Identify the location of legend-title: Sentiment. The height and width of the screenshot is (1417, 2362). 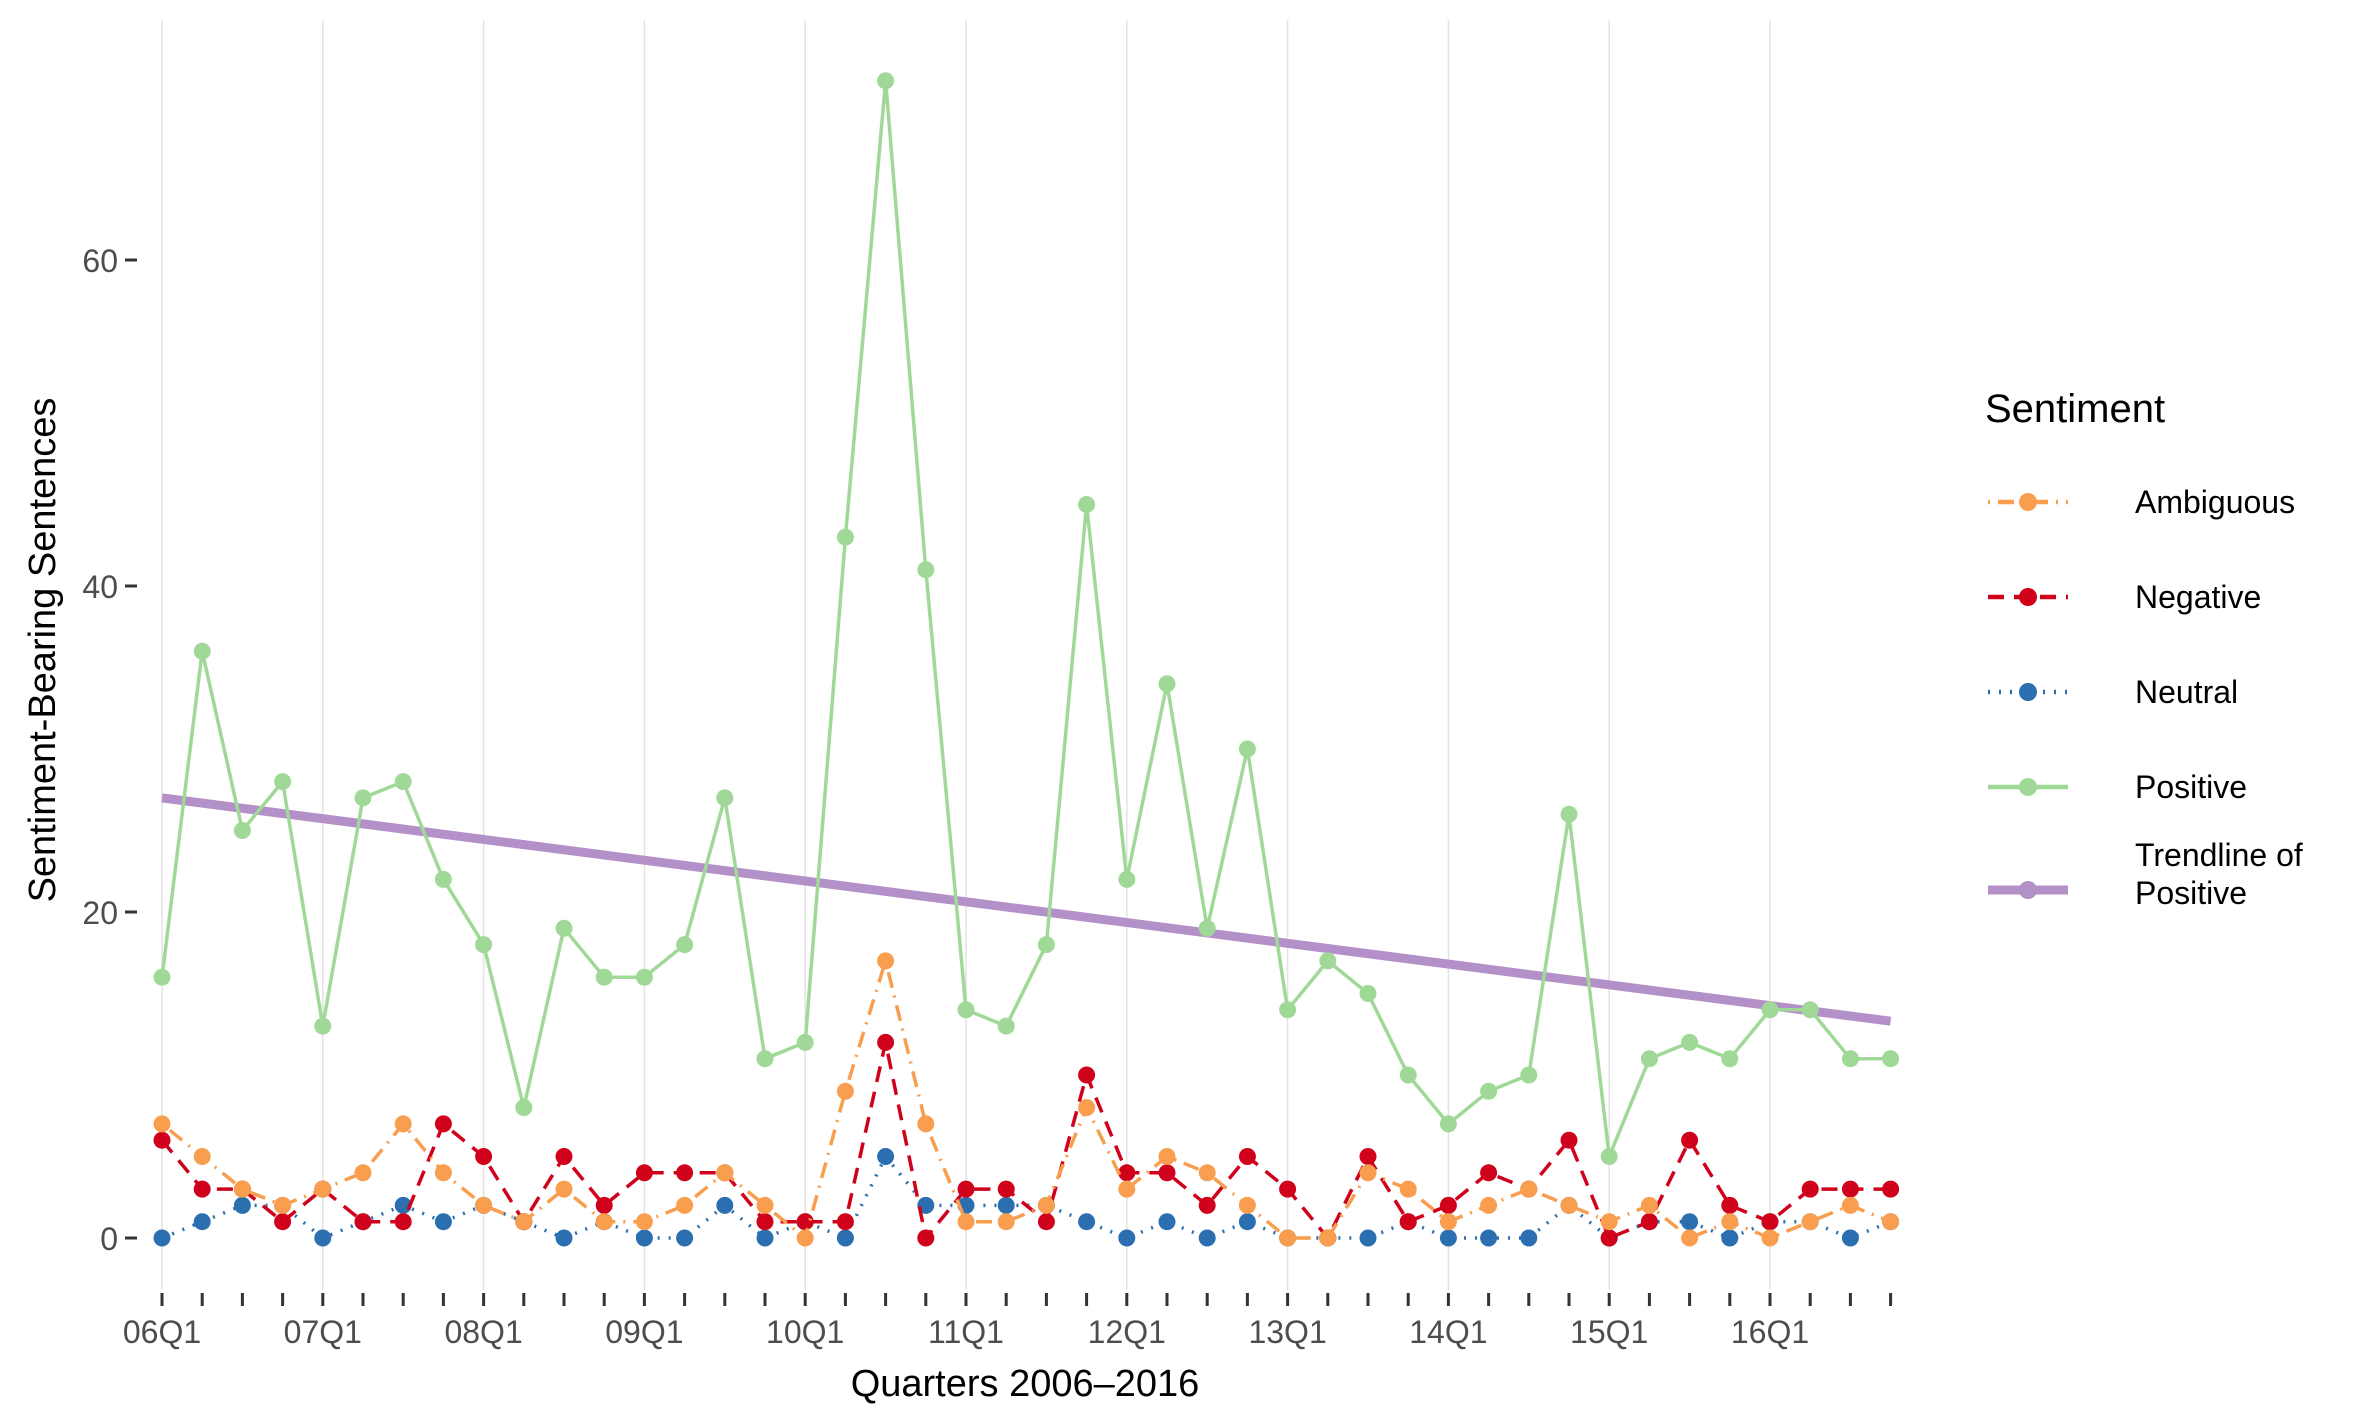
(2075, 409).